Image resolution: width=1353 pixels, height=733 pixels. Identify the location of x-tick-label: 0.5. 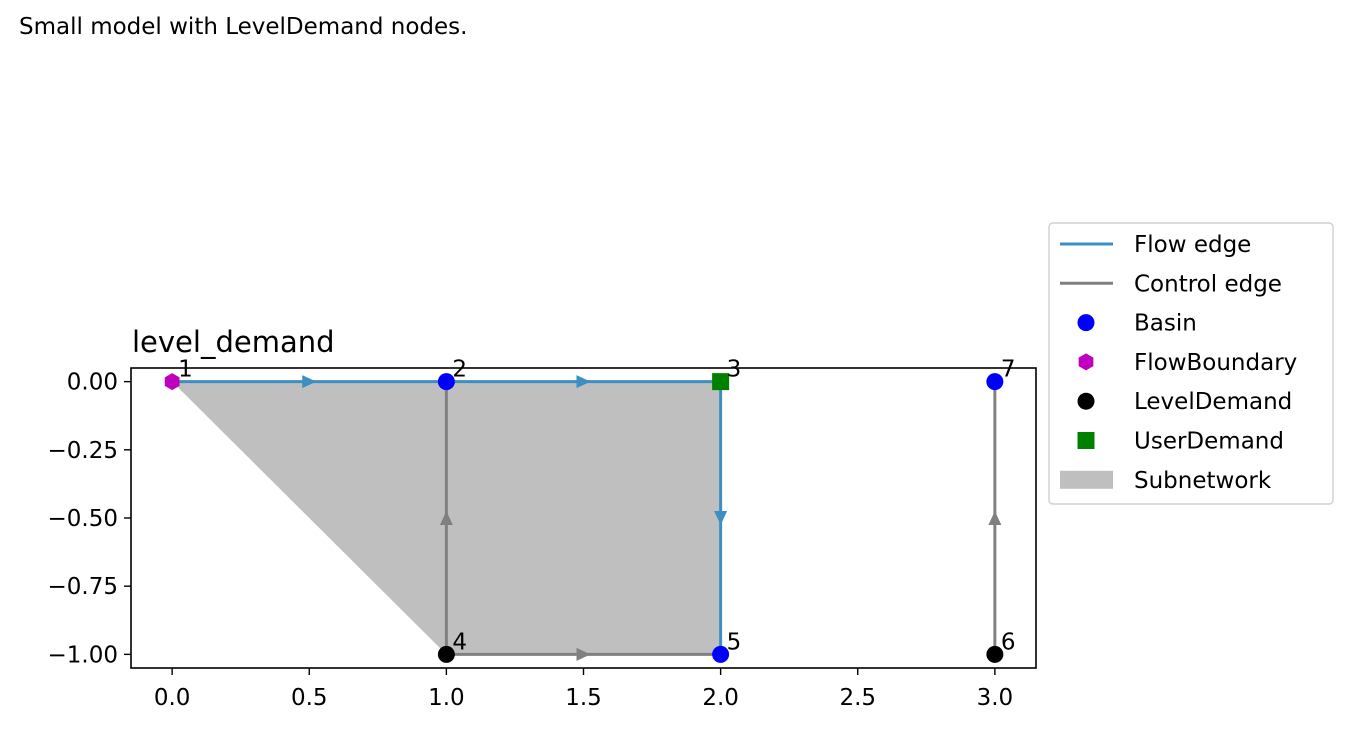
(309, 698).